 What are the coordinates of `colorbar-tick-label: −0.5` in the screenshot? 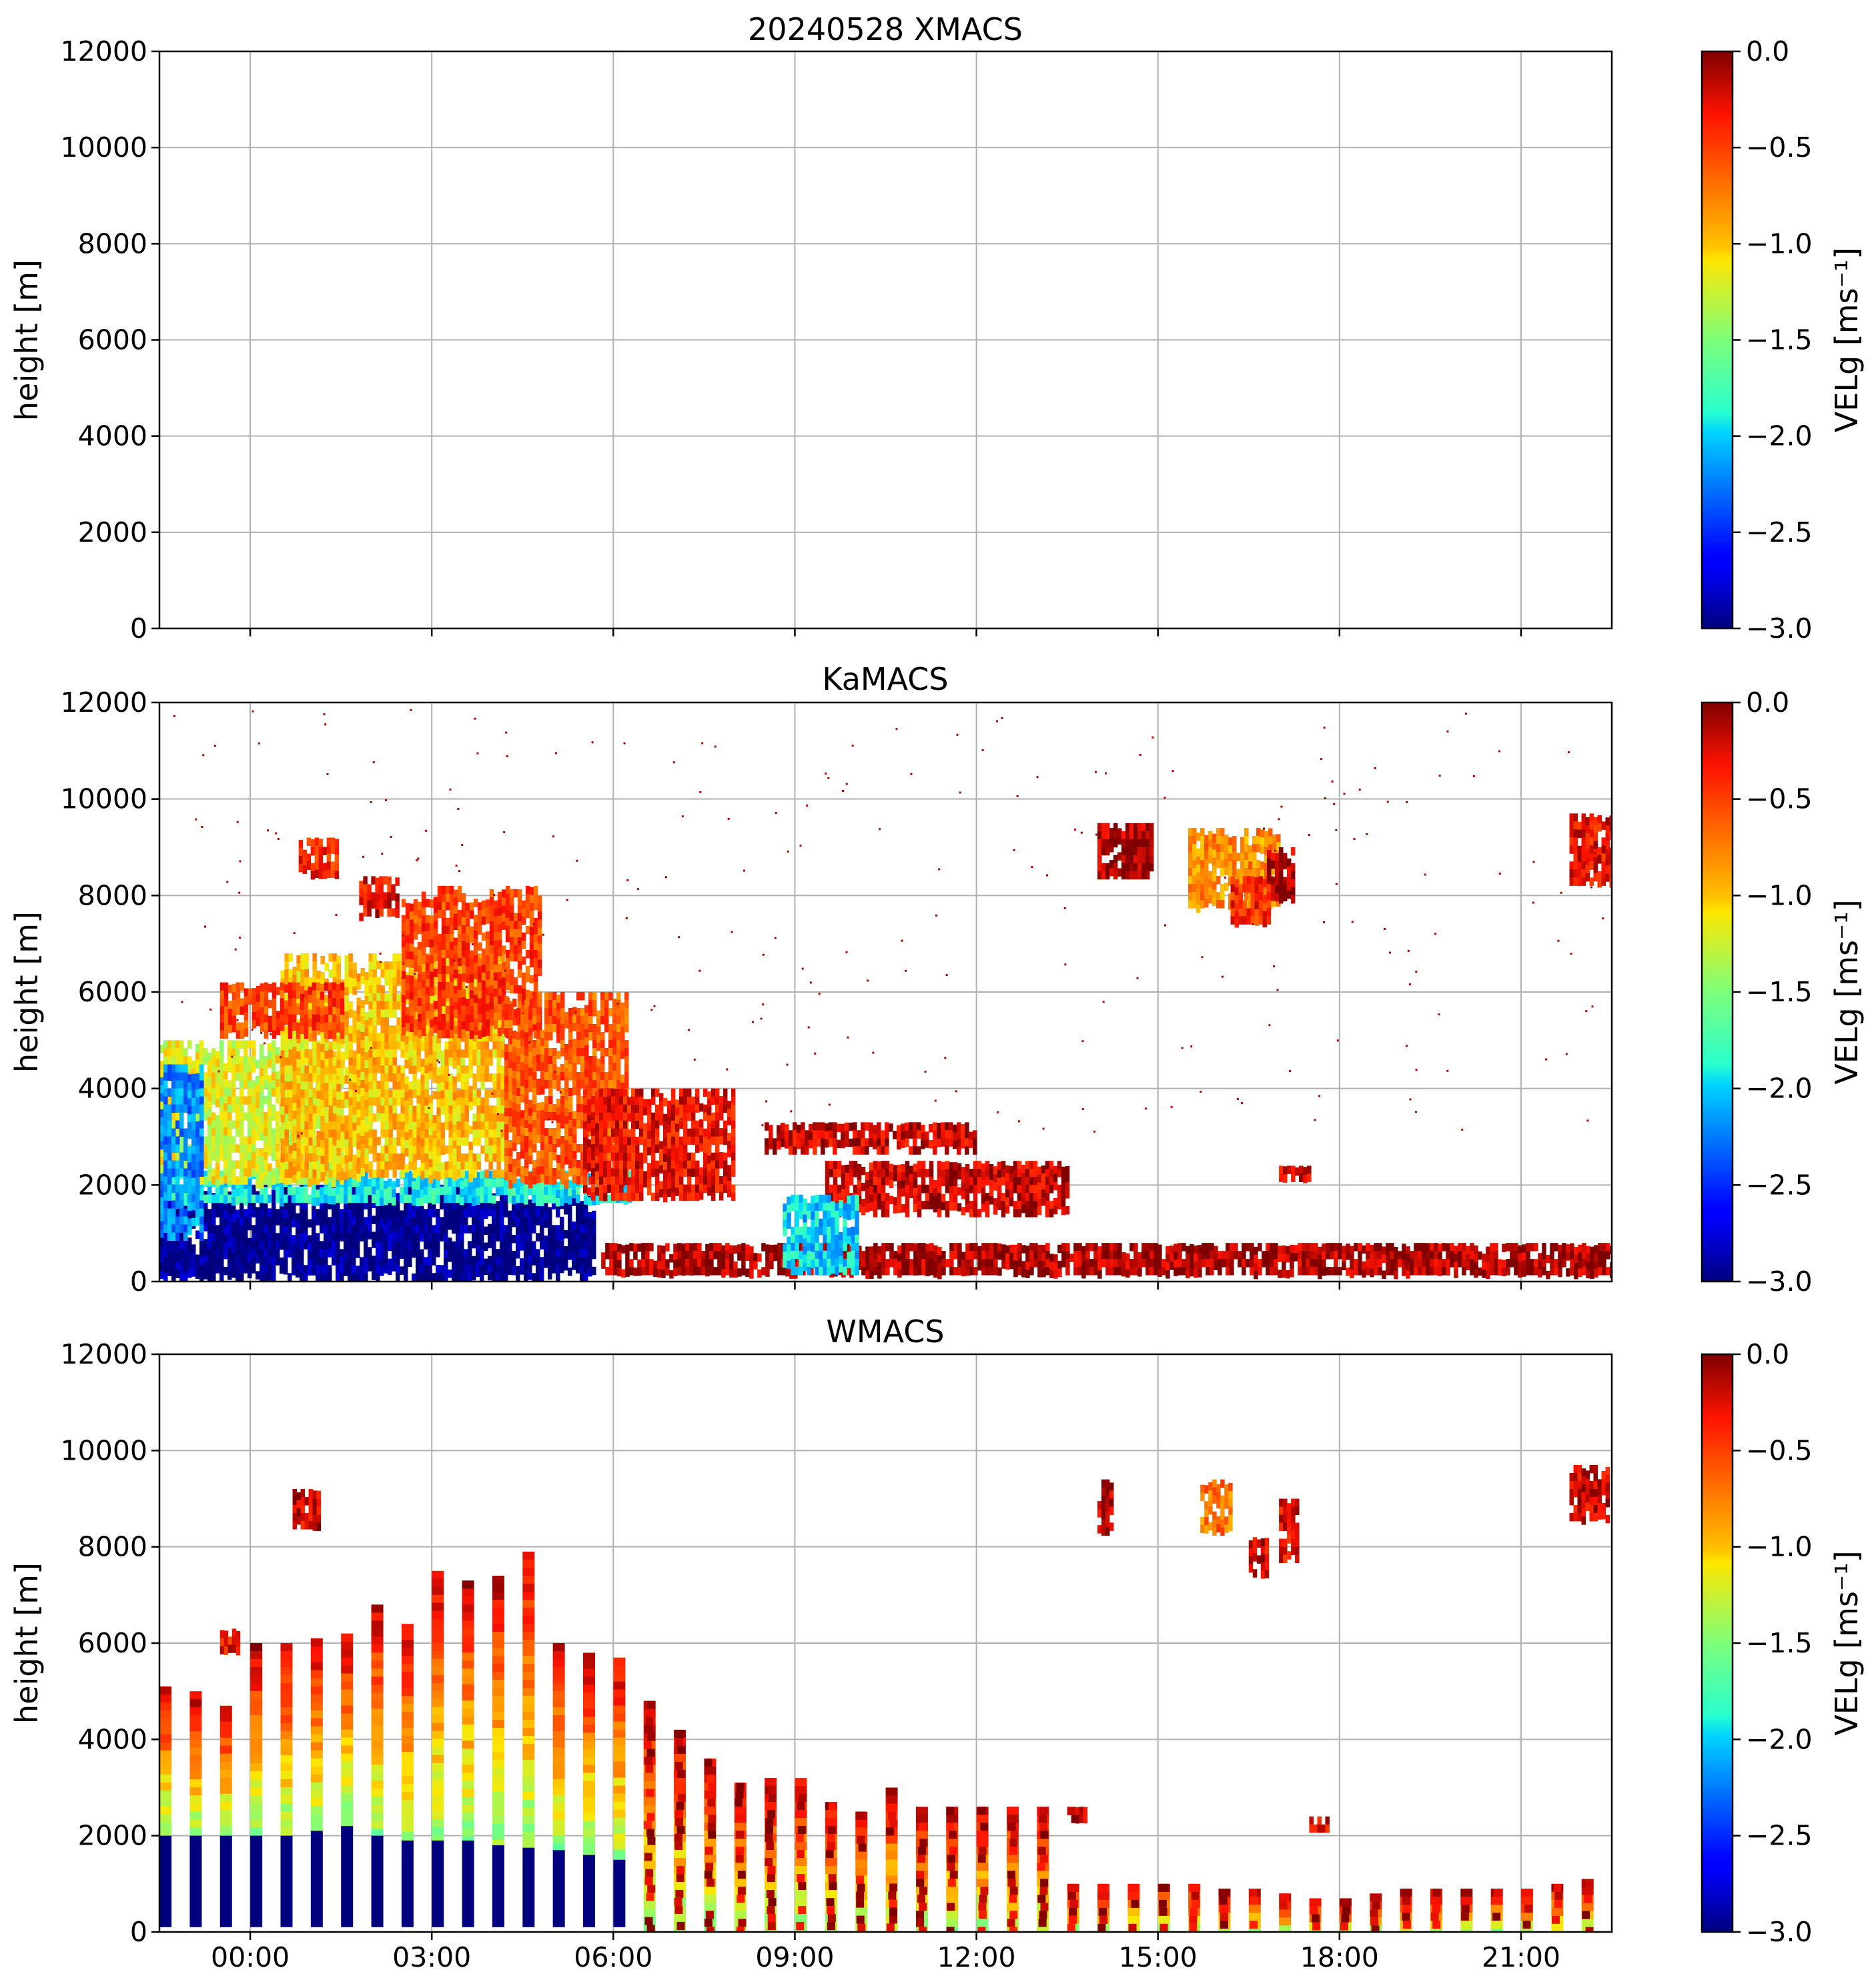 It's located at (1779, 147).